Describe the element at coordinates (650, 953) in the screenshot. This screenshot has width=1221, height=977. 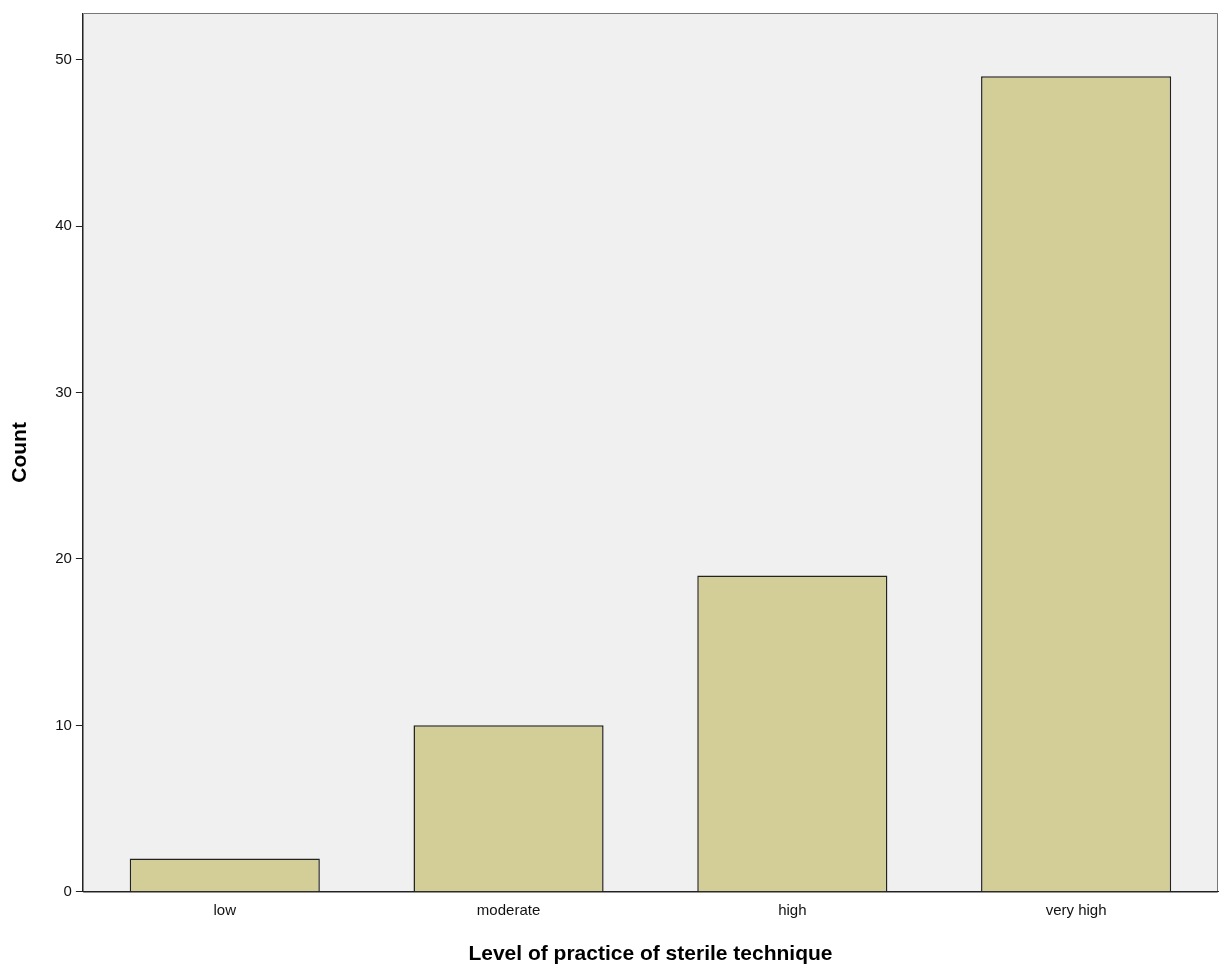
I see `x-axis-title: Level of practice of sterile technique` at that location.